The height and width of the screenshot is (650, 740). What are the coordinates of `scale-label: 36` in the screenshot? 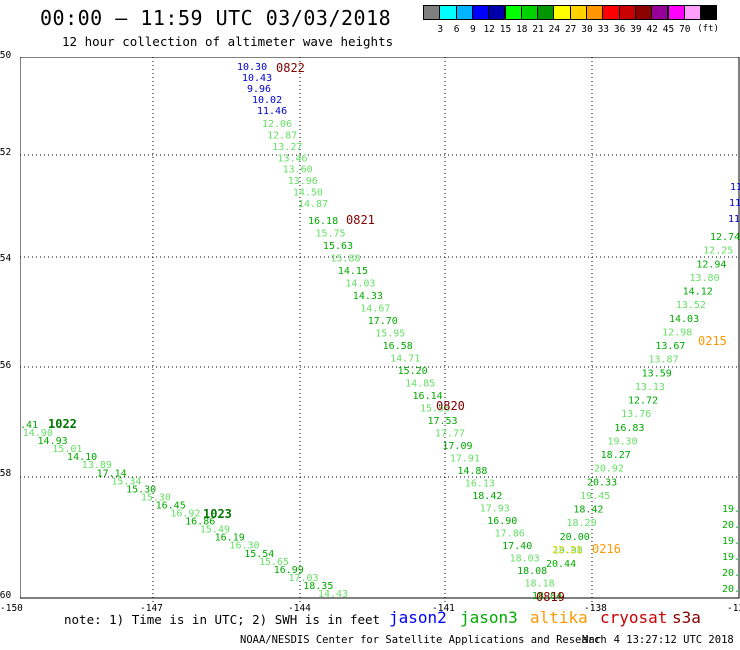 It's located at (619, 29).